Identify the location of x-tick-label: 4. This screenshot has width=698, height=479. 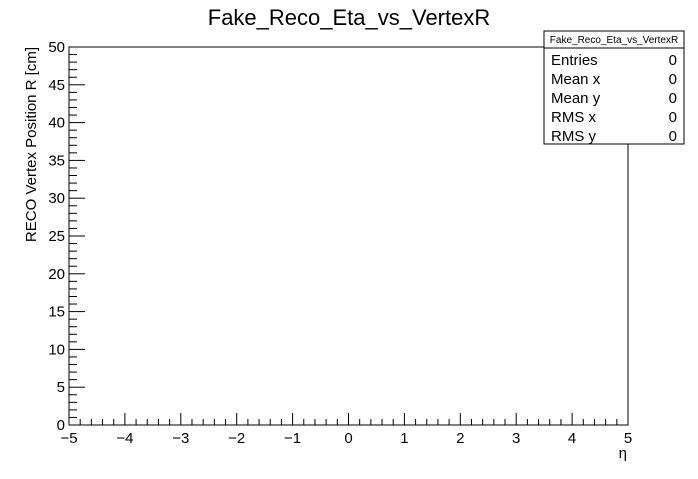
(572, 438).